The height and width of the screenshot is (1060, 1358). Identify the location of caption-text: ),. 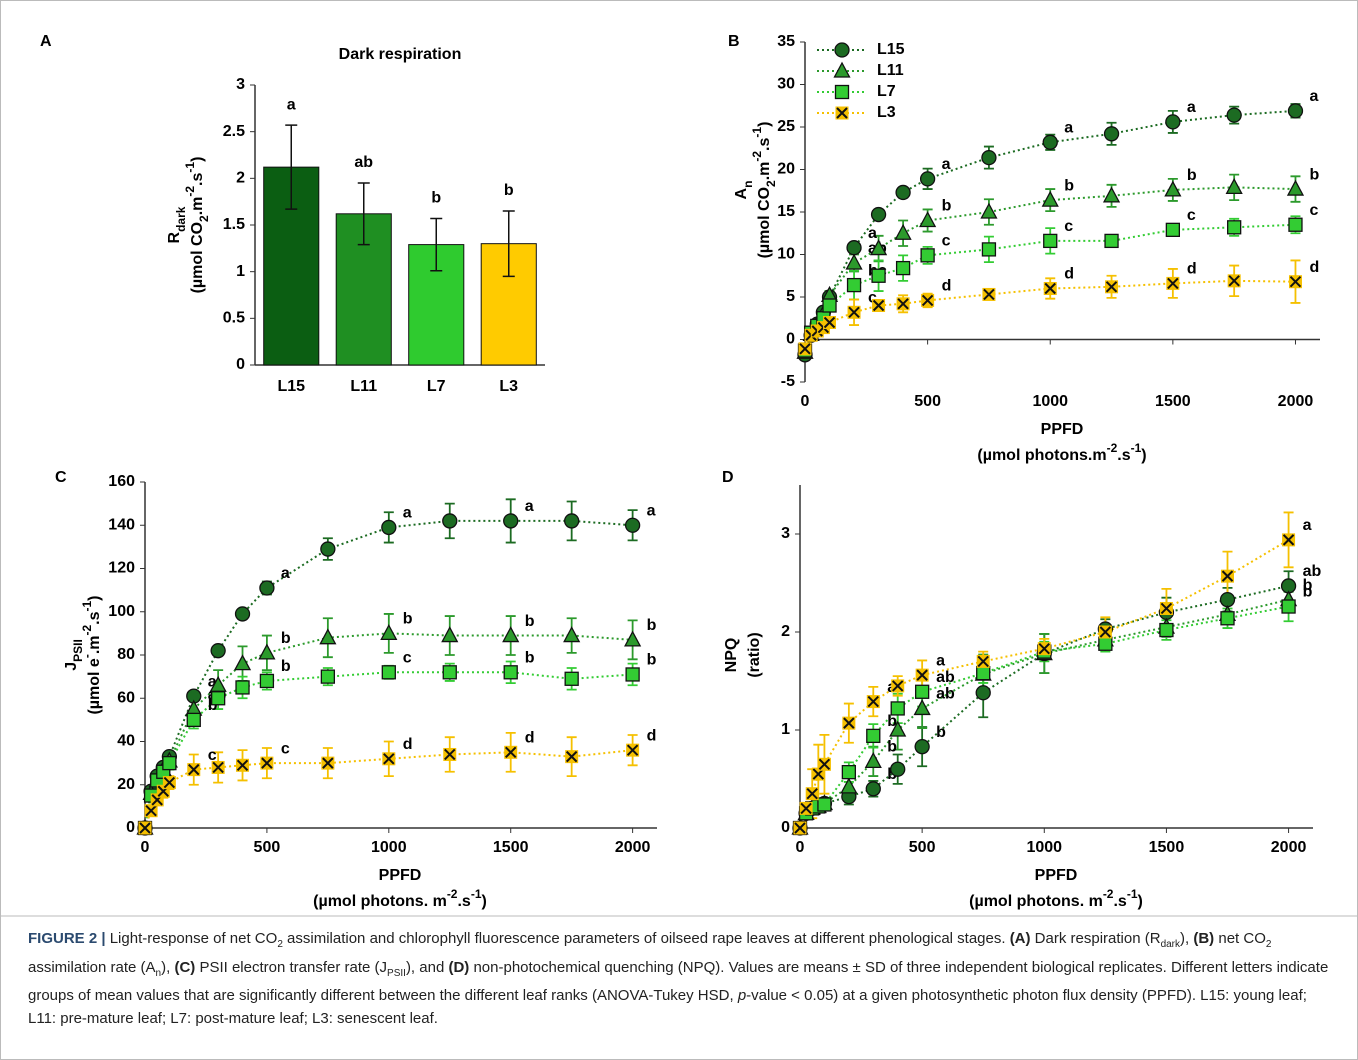
(168, 967).